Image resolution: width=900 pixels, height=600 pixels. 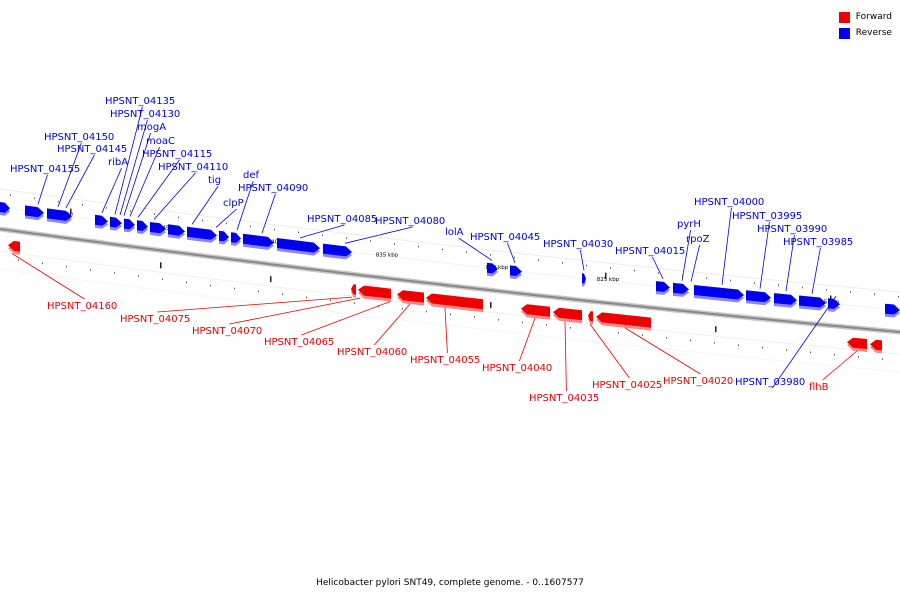 I want to click on reverse-label-21: rpoZ, so click(x=698, y=239).